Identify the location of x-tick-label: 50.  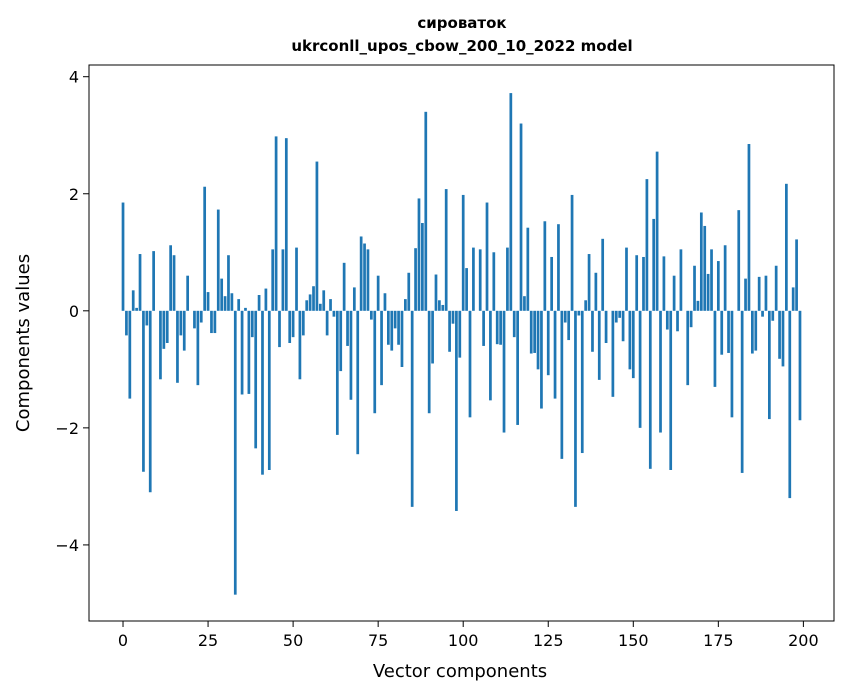
(293, 640).